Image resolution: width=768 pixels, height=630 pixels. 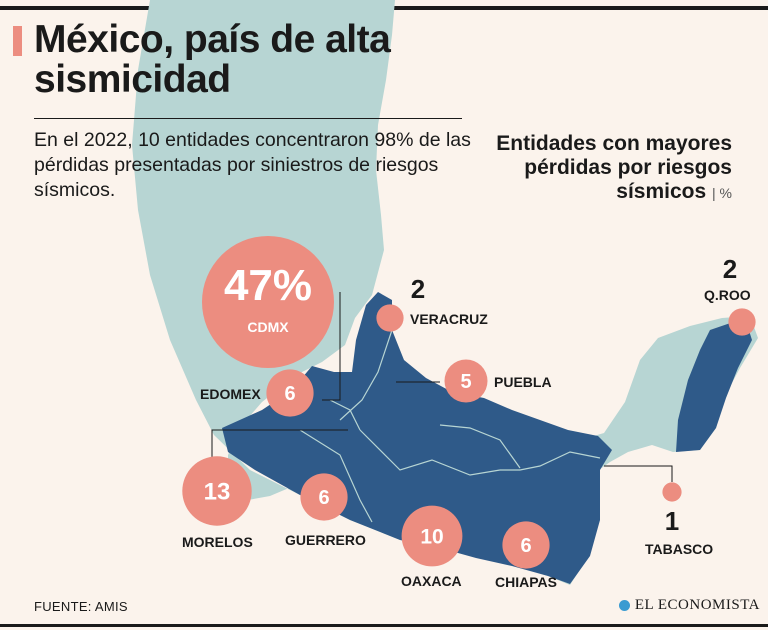 I want to click on value-label-morelos: 13, so click(x=217, y=492).